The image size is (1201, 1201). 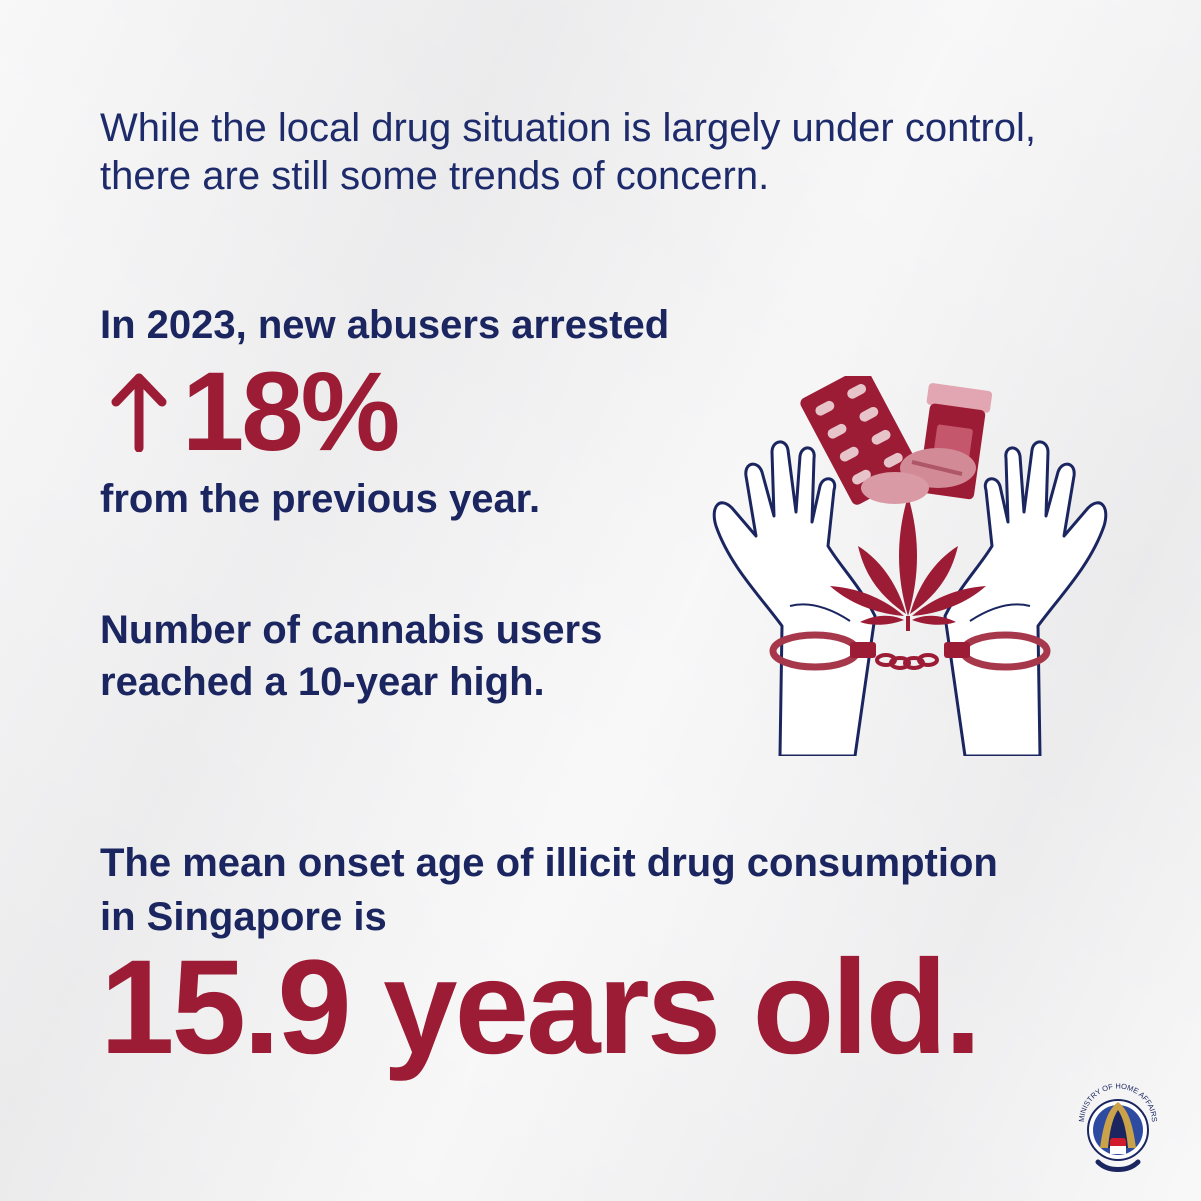 I want to click on new-abusers-tail: from the previous year., so click(x=320, y=499).